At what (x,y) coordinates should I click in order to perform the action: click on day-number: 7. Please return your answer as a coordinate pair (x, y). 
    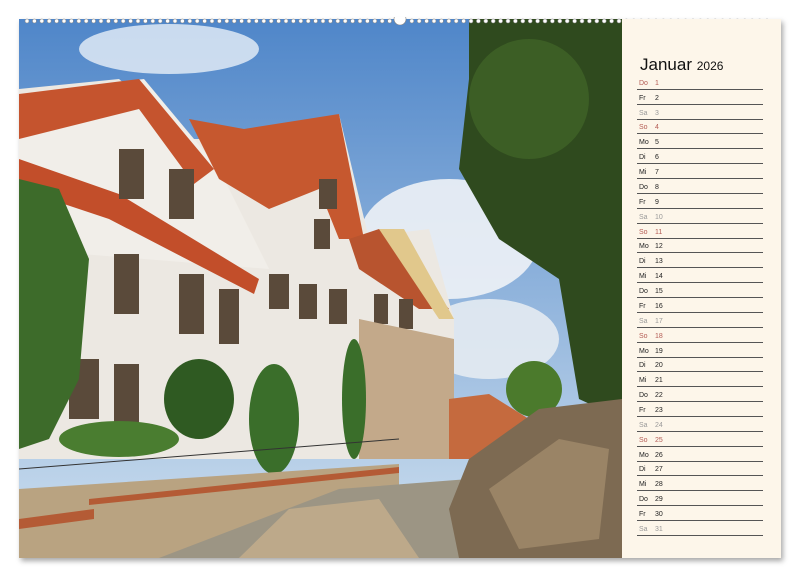
    Looking at the image, I should click on (657, 173).